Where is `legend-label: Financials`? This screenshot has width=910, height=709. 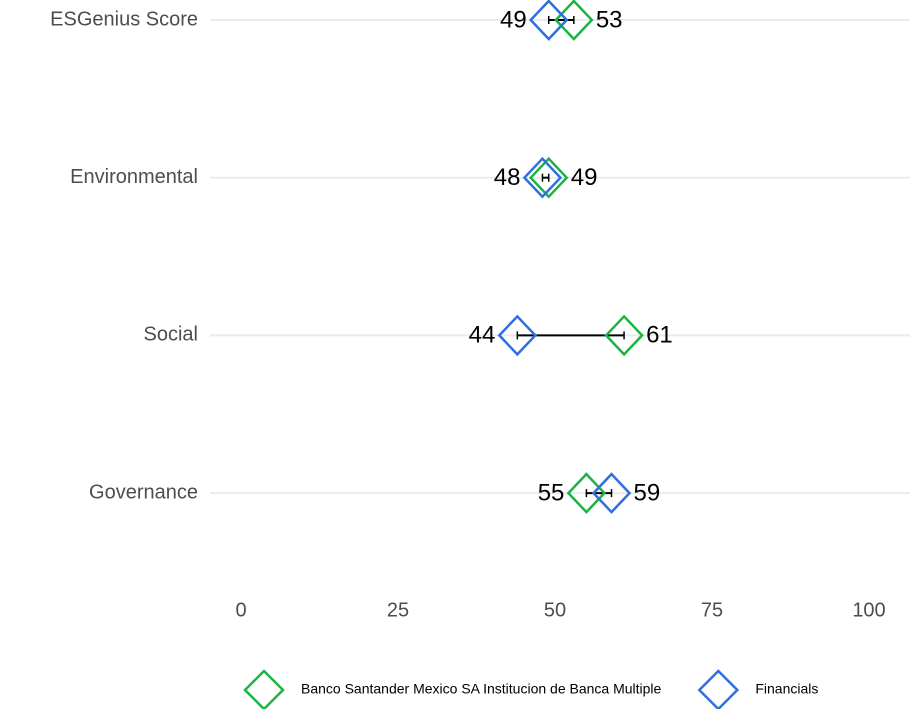
legend-label: Financials is located at coordinates (786, 689).